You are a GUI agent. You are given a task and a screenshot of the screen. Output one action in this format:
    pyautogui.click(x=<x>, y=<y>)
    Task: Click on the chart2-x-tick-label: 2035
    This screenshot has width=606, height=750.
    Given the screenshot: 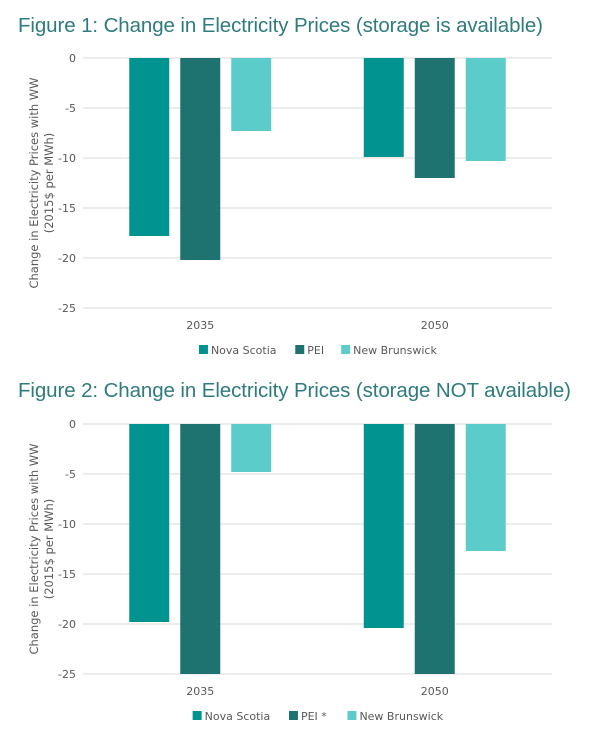 What is the action you would take?
    pyautogui.click(x=200, y=691)
    